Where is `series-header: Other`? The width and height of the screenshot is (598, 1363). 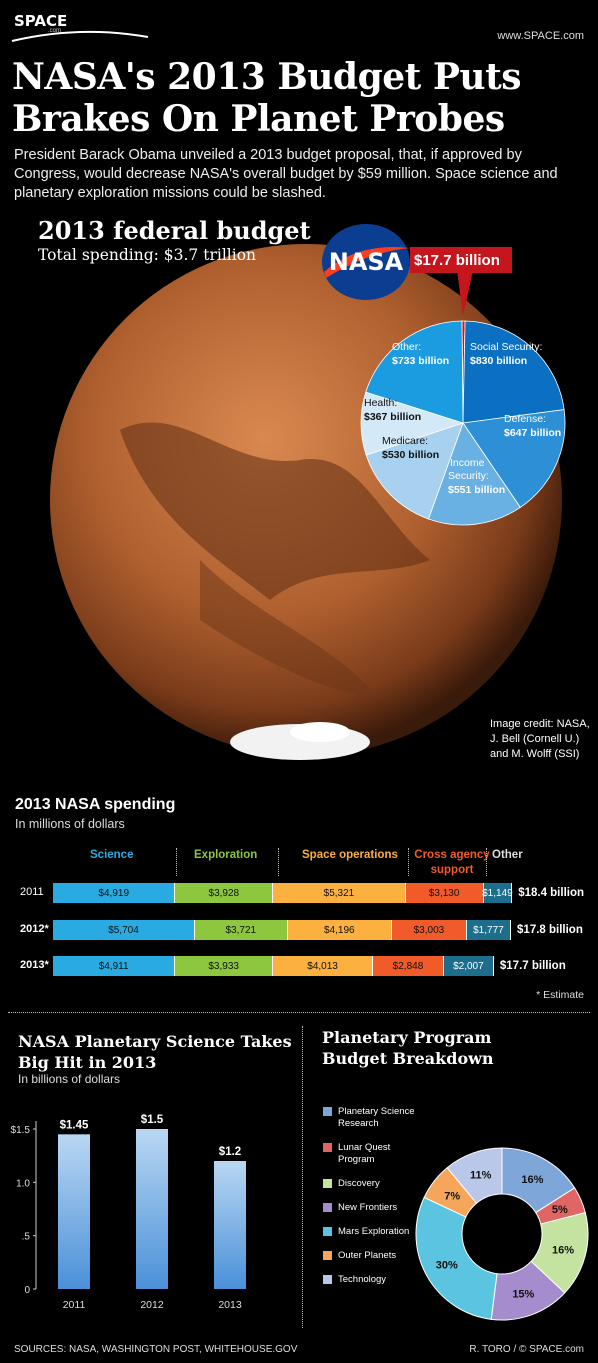 series-header: Other is located at coordinates (507, 855).